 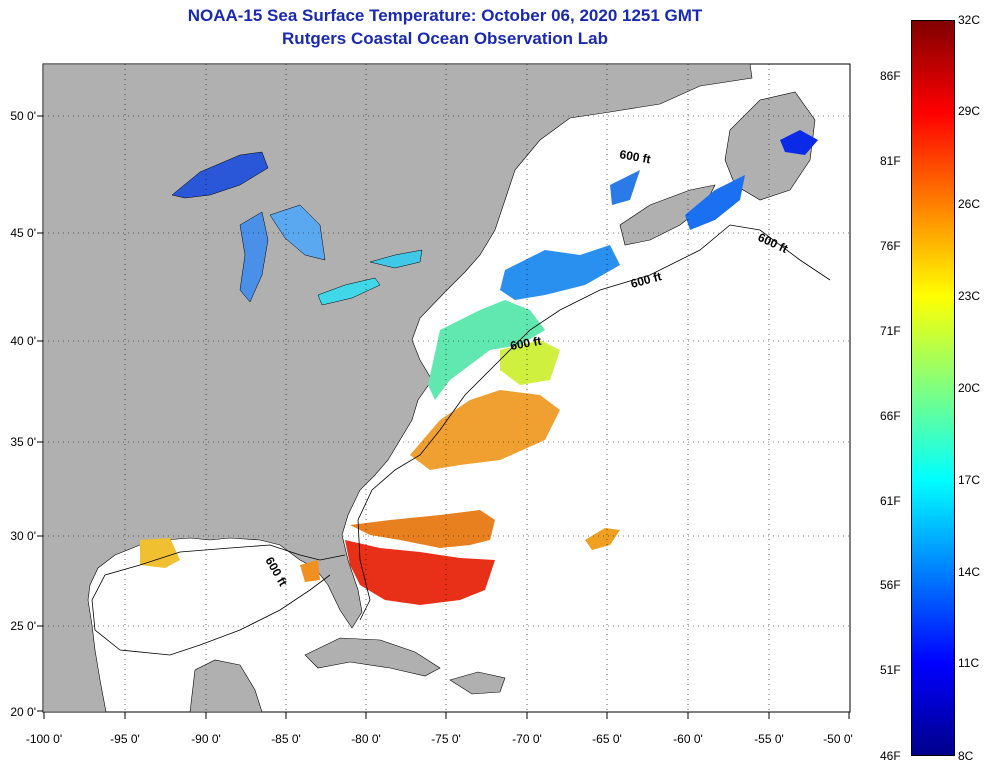 I want to click on lat-label: 50 0', so click(x=23, y=116).